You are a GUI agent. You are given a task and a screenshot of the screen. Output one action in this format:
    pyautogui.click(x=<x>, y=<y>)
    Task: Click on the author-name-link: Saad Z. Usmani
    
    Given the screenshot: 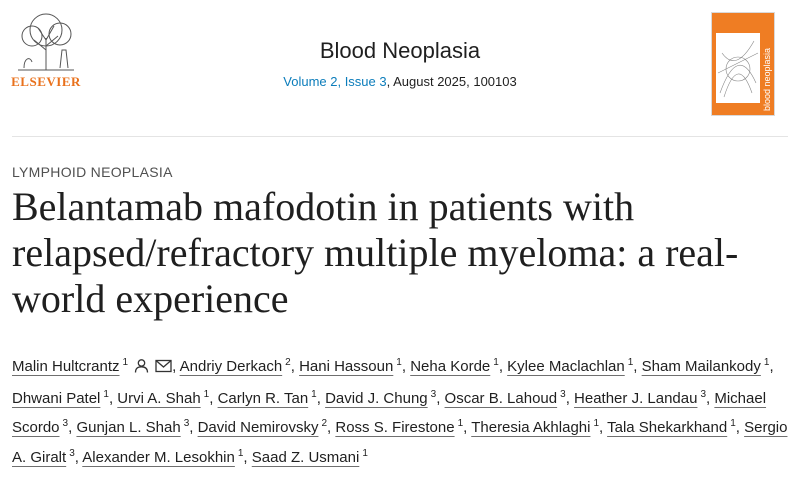 What is the action you would take?
    pyautogui.click(x=305, y=457)
    